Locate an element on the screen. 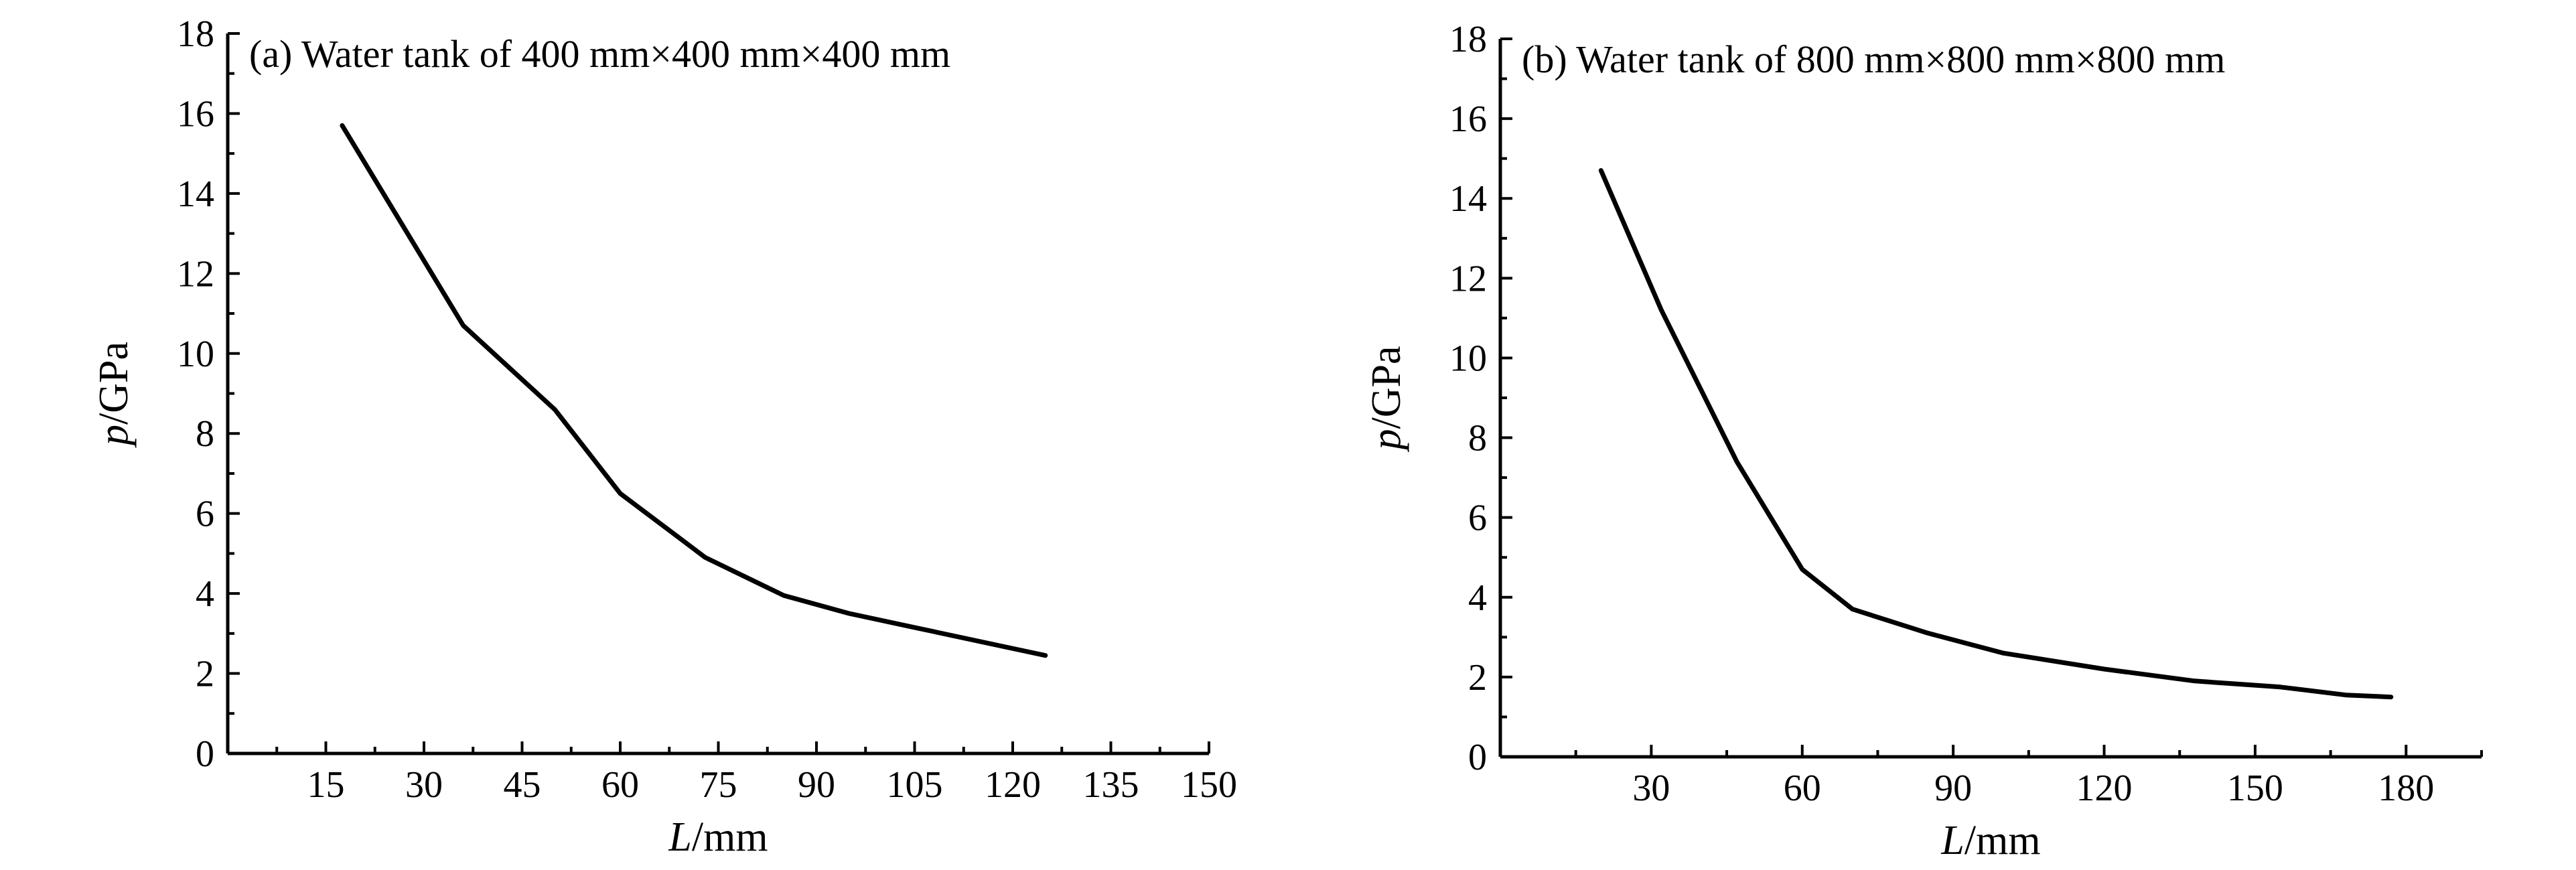 The width and height of the screenshot is (2576, 870). x-tick-label: 45 is located at coordinates (522, 785).